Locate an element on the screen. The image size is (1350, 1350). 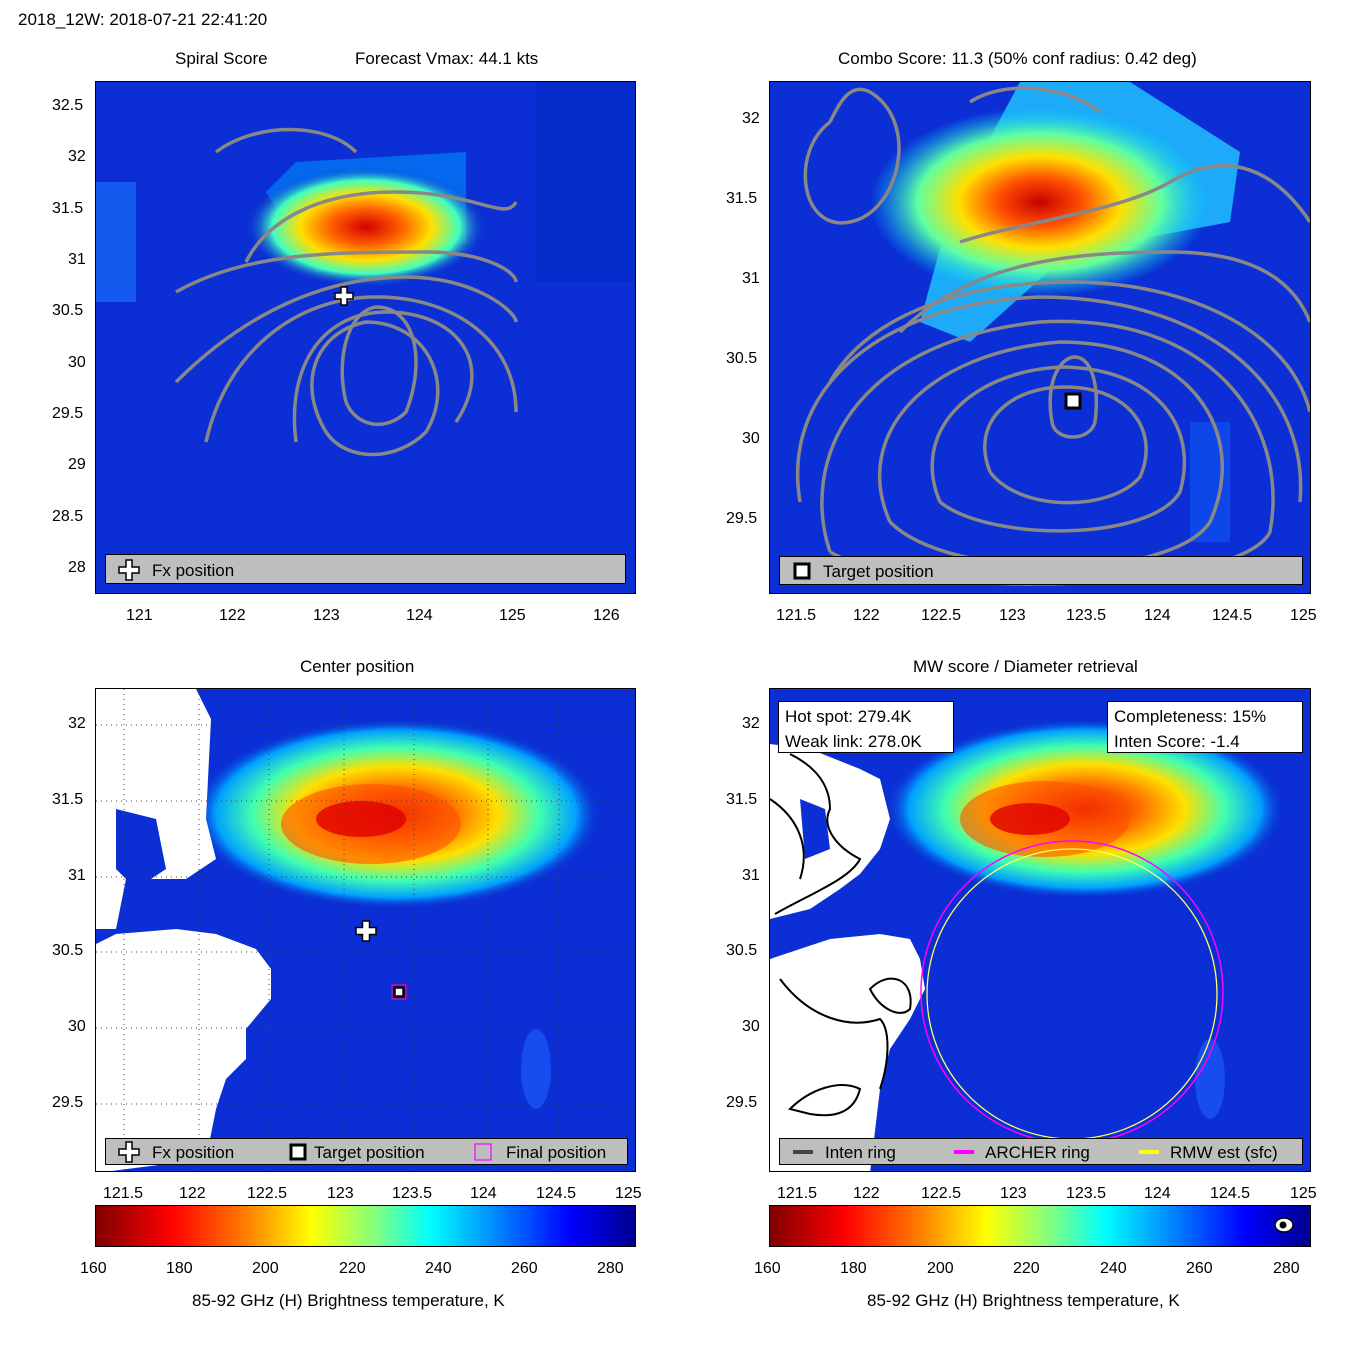
colorbar-left is located at coordinates (365, 1226).